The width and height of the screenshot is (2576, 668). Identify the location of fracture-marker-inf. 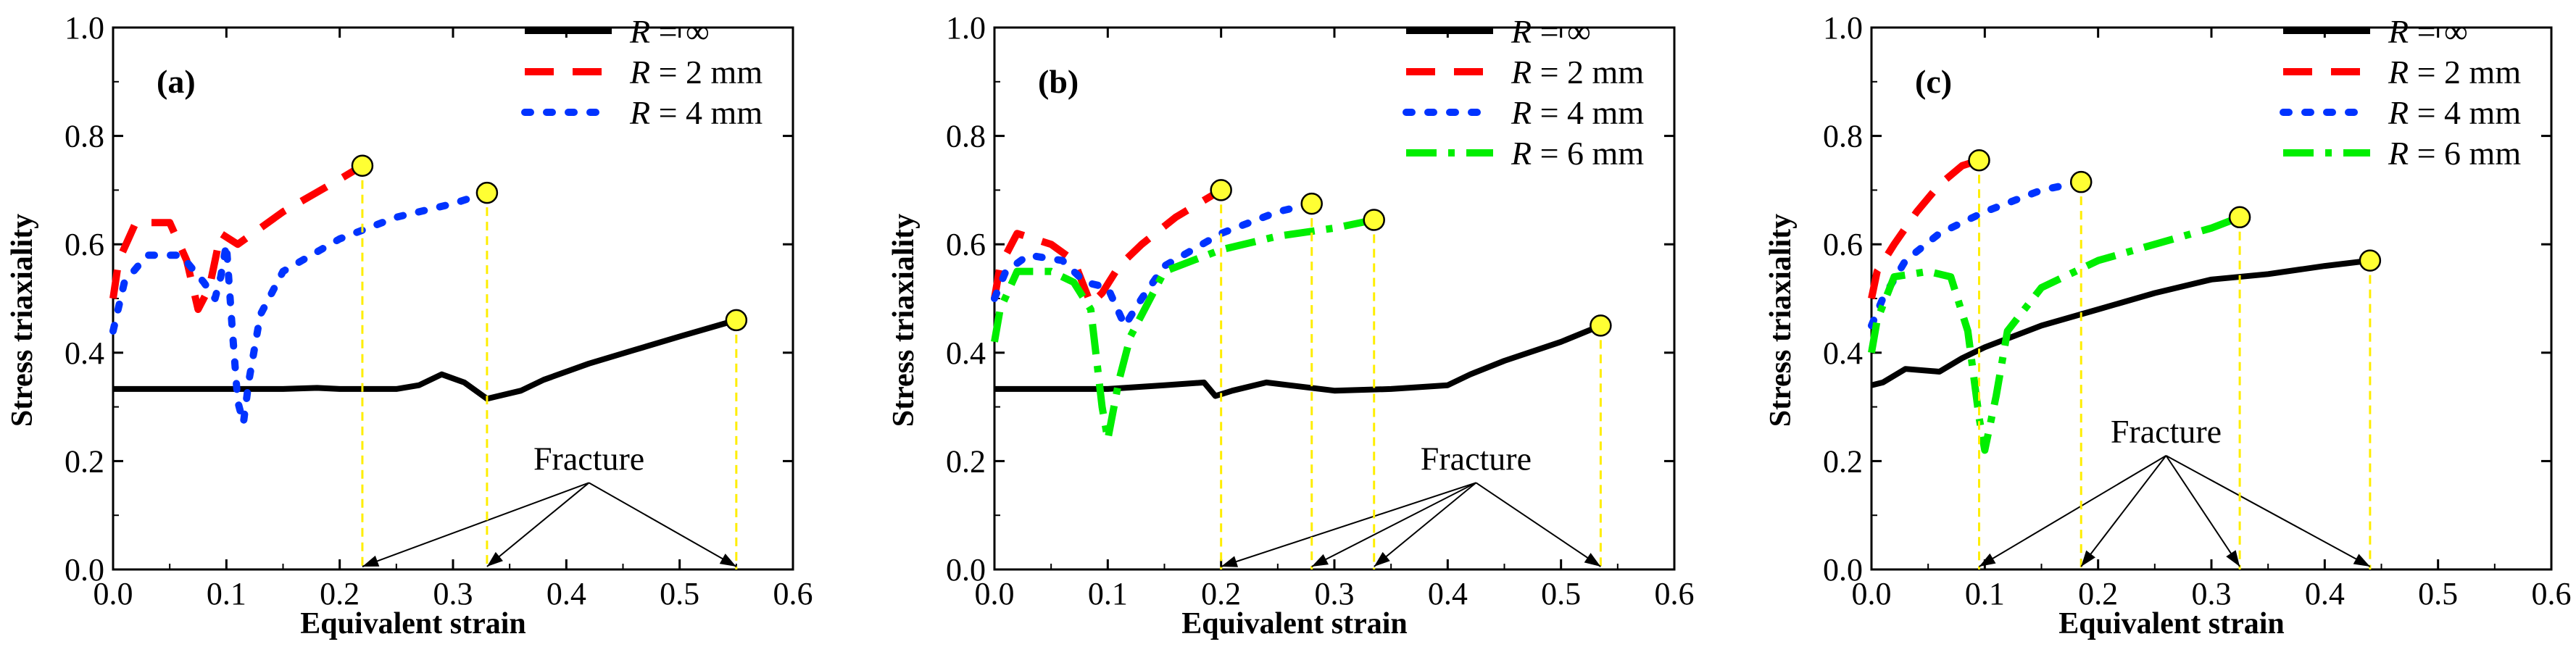
(2370, 260).